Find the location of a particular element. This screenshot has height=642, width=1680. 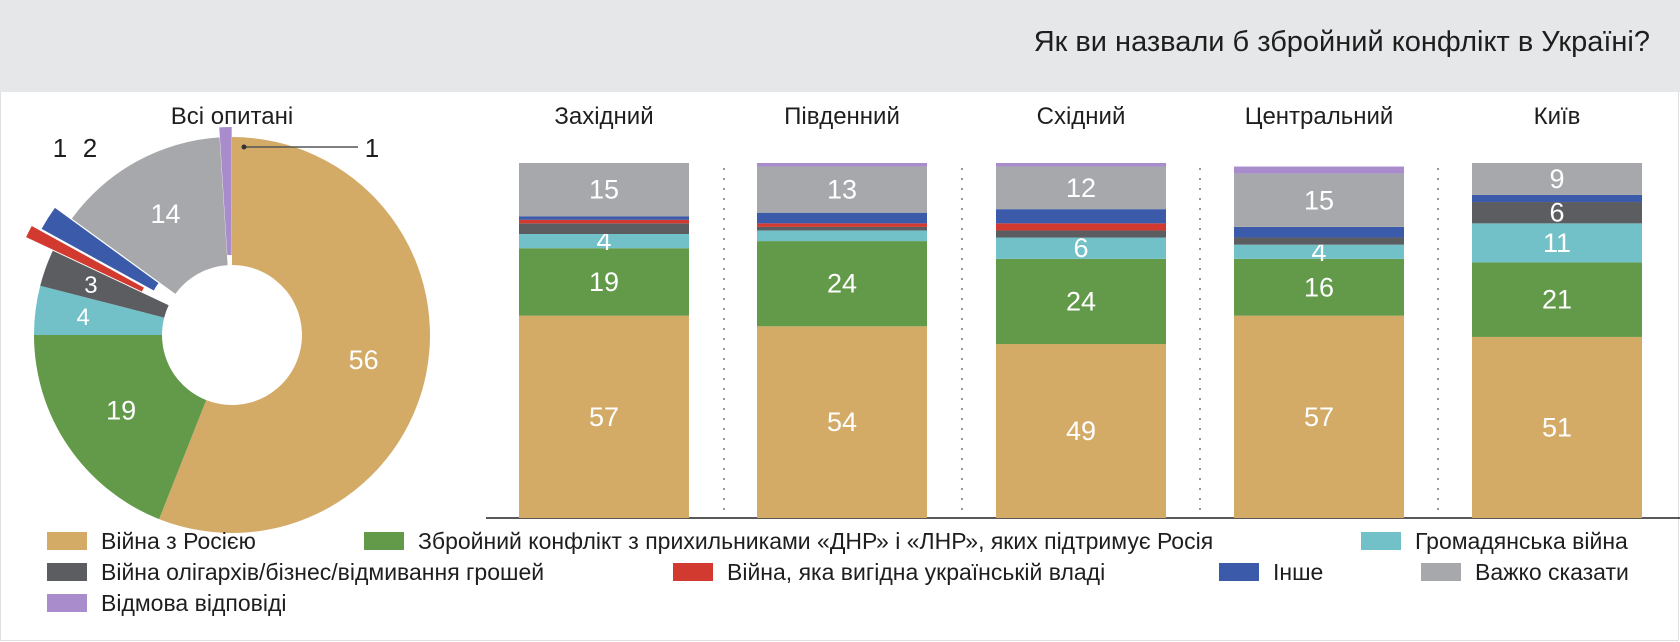

region-label: Південний is located at coordinates (842, 116).